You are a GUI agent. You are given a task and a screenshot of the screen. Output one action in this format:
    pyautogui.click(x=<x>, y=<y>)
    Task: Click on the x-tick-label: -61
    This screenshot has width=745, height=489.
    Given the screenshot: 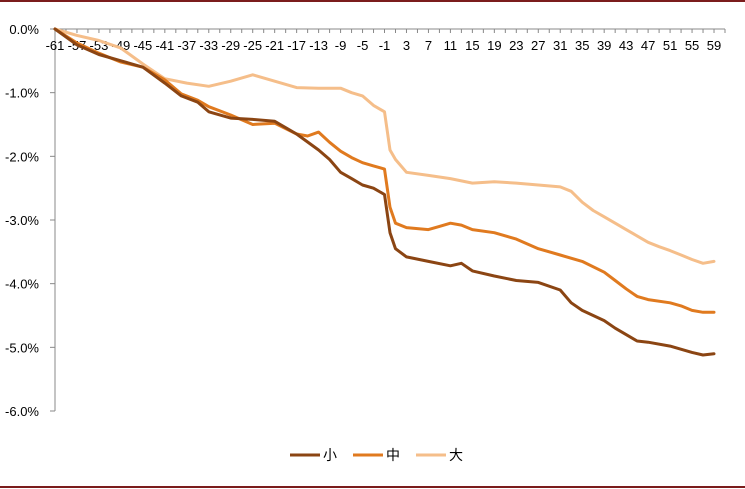 What is the action you would take?
    pyautogui.click(x=55, y=45)
    